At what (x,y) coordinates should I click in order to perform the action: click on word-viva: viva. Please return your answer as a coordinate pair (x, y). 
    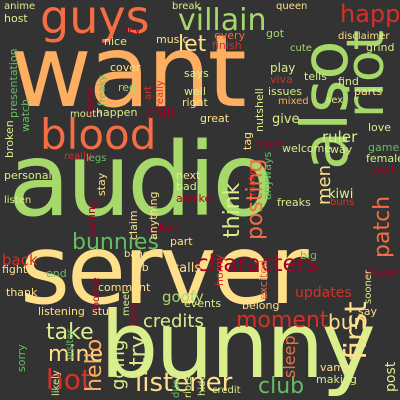
    Looking at the image, I should click on (281, 79).